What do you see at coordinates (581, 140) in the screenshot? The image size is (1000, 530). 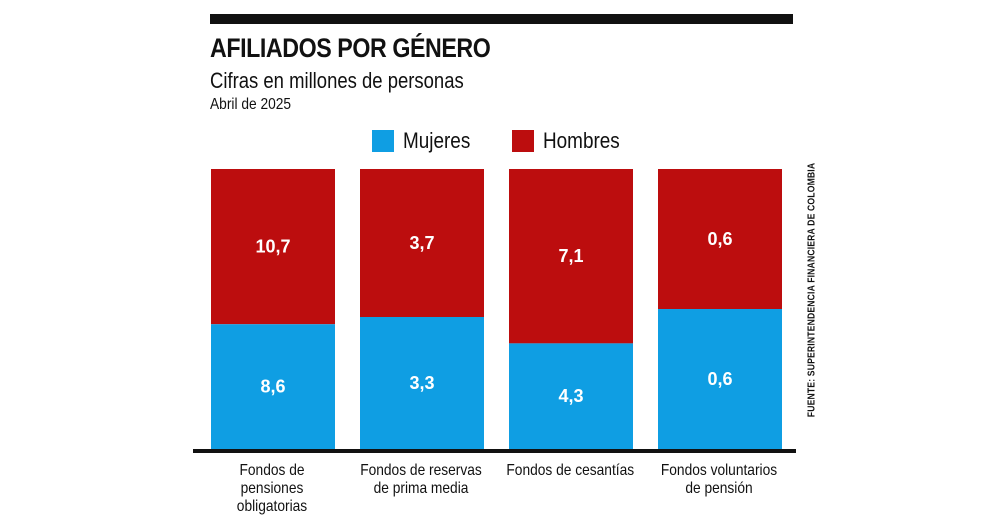 I see `legend-label-hombres: Hombres` at bounding box center [581, 140].